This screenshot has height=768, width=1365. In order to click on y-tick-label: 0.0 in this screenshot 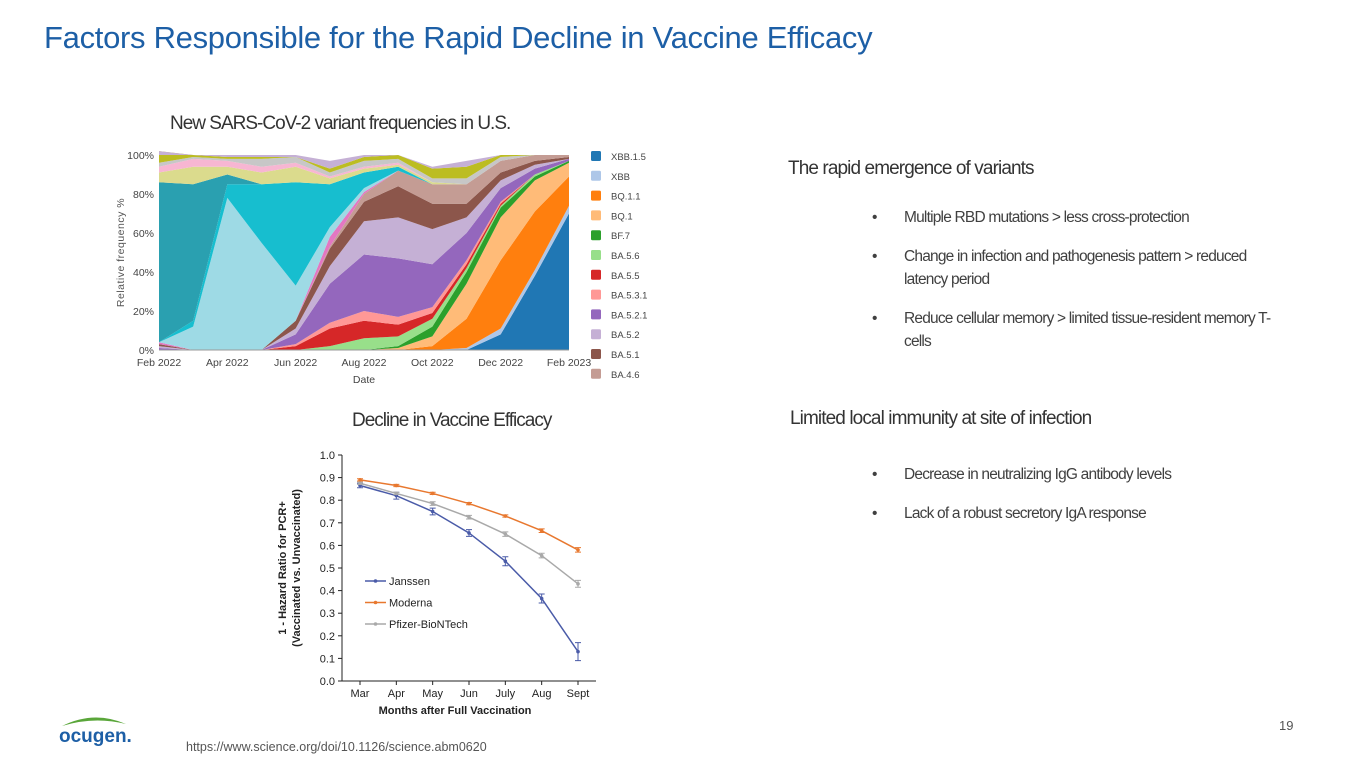, I will do `click(327, 682)`.